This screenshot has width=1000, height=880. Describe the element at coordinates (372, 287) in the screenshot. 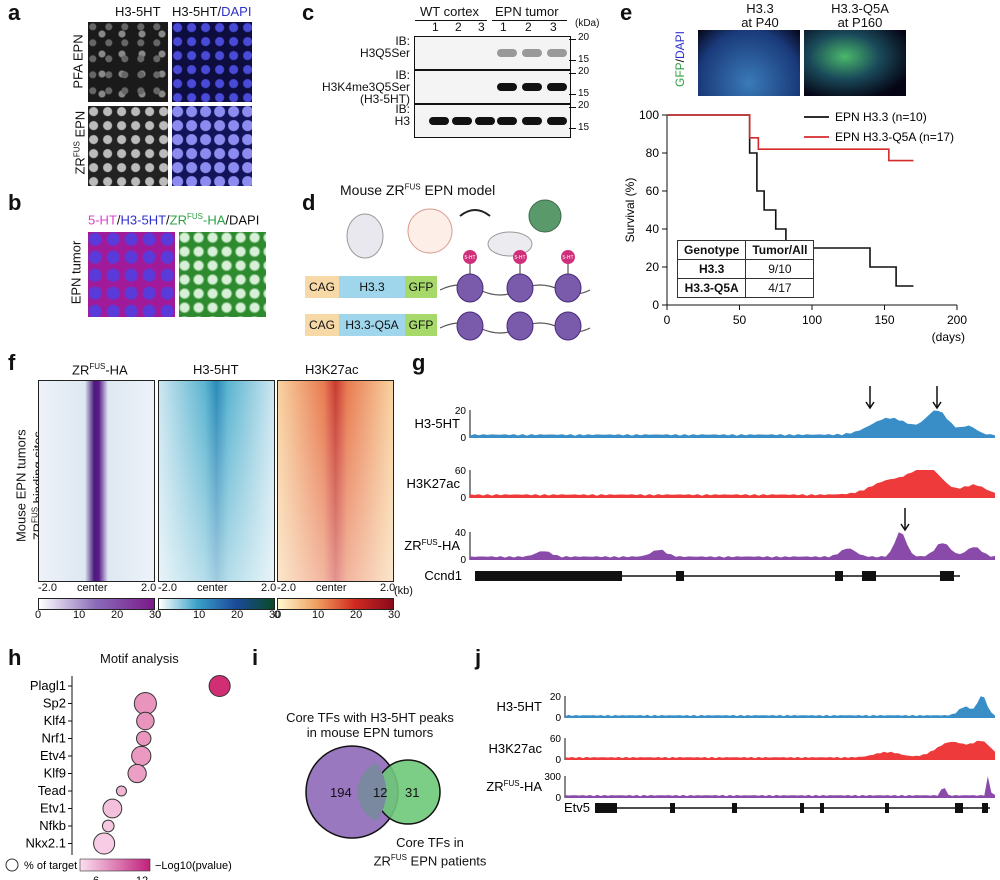

I see `h3-box: H3.3` at that location.